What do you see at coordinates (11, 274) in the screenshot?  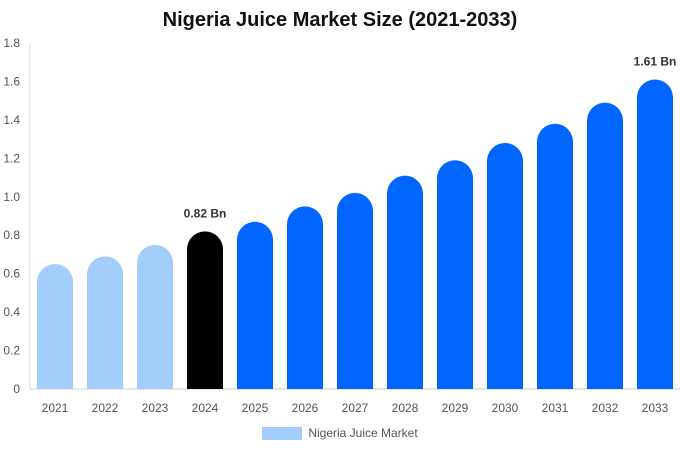 I see `y-tick-label: 0.6` at bounding box center [11, 274].